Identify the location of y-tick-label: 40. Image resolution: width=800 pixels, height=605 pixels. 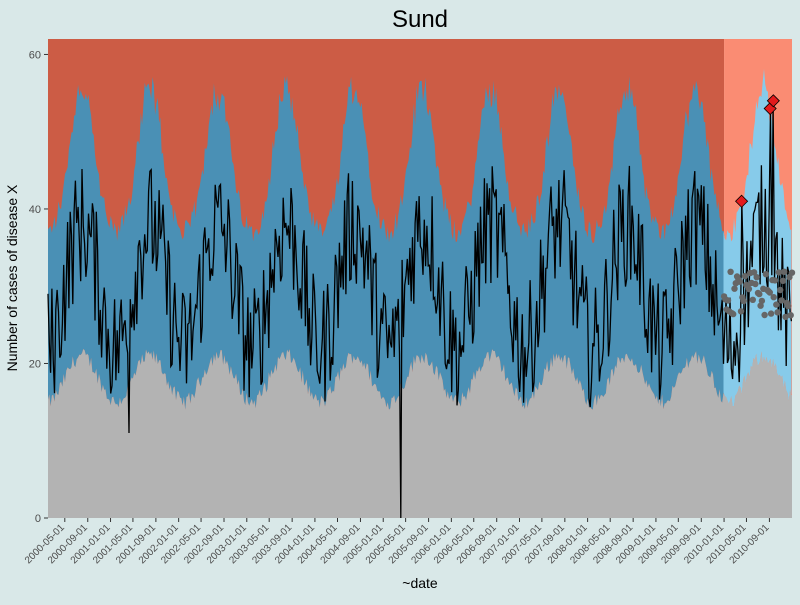
(35, 210).